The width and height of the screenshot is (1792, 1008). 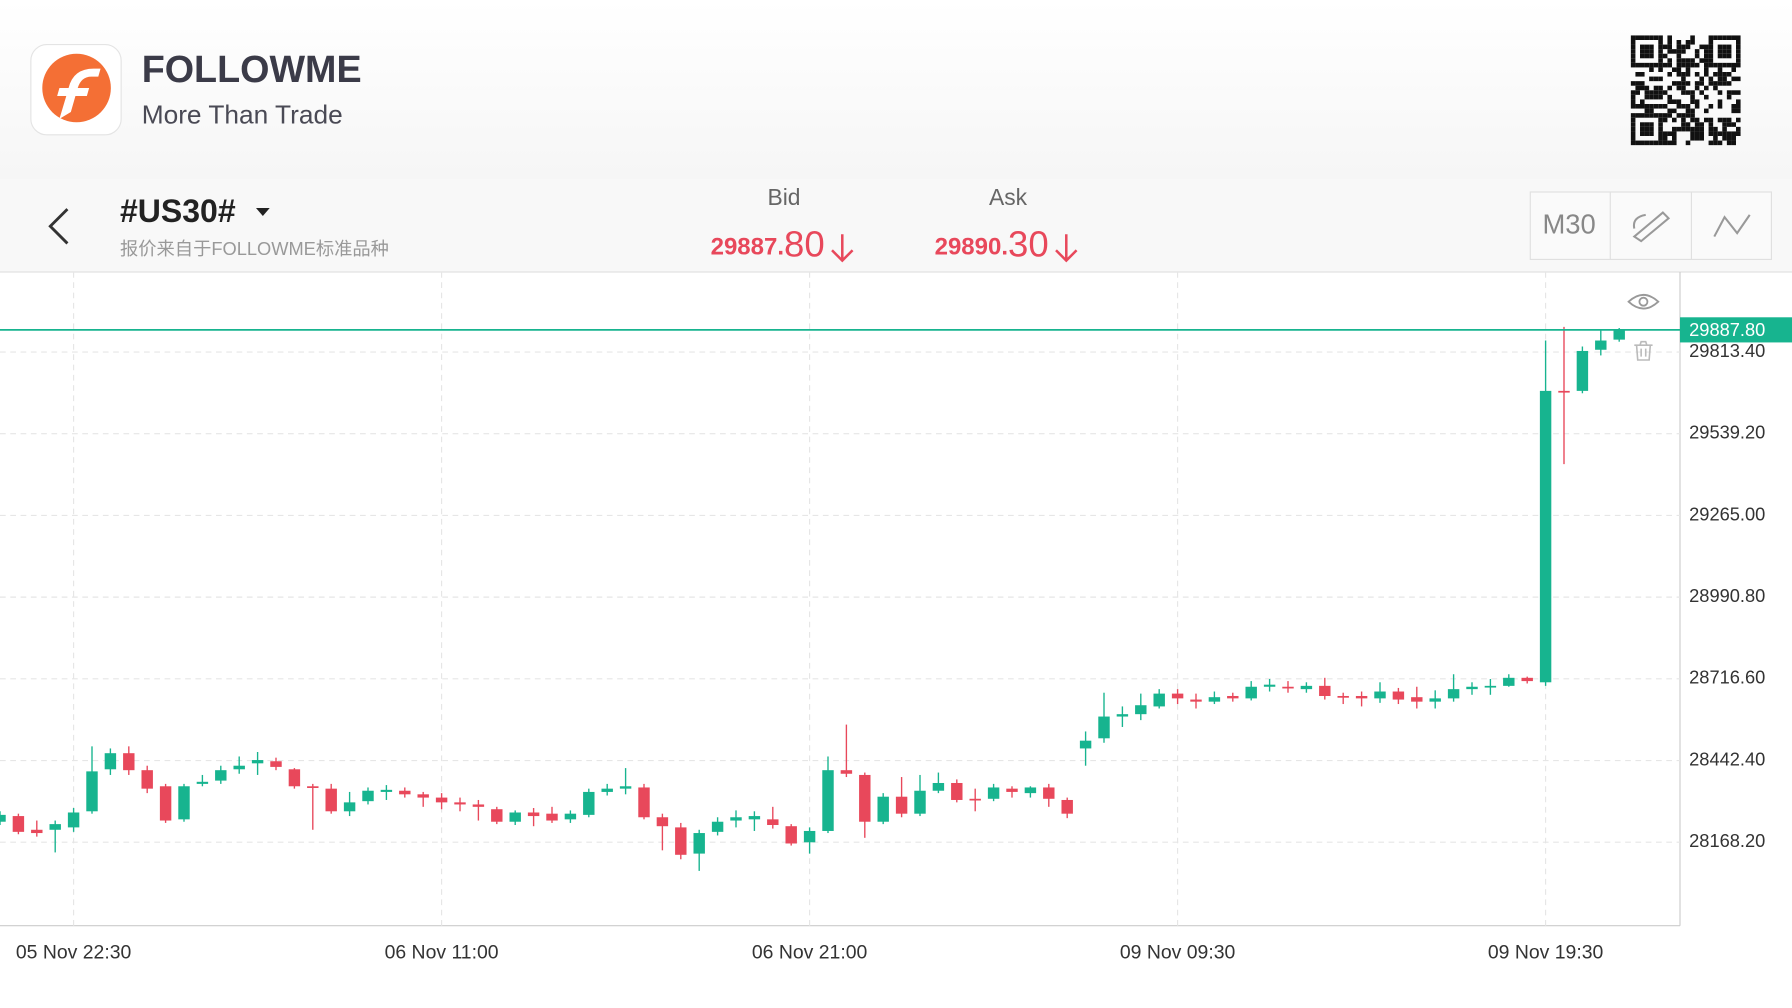 I want to click on bid-label: Bid, so click(x=783, y=197).